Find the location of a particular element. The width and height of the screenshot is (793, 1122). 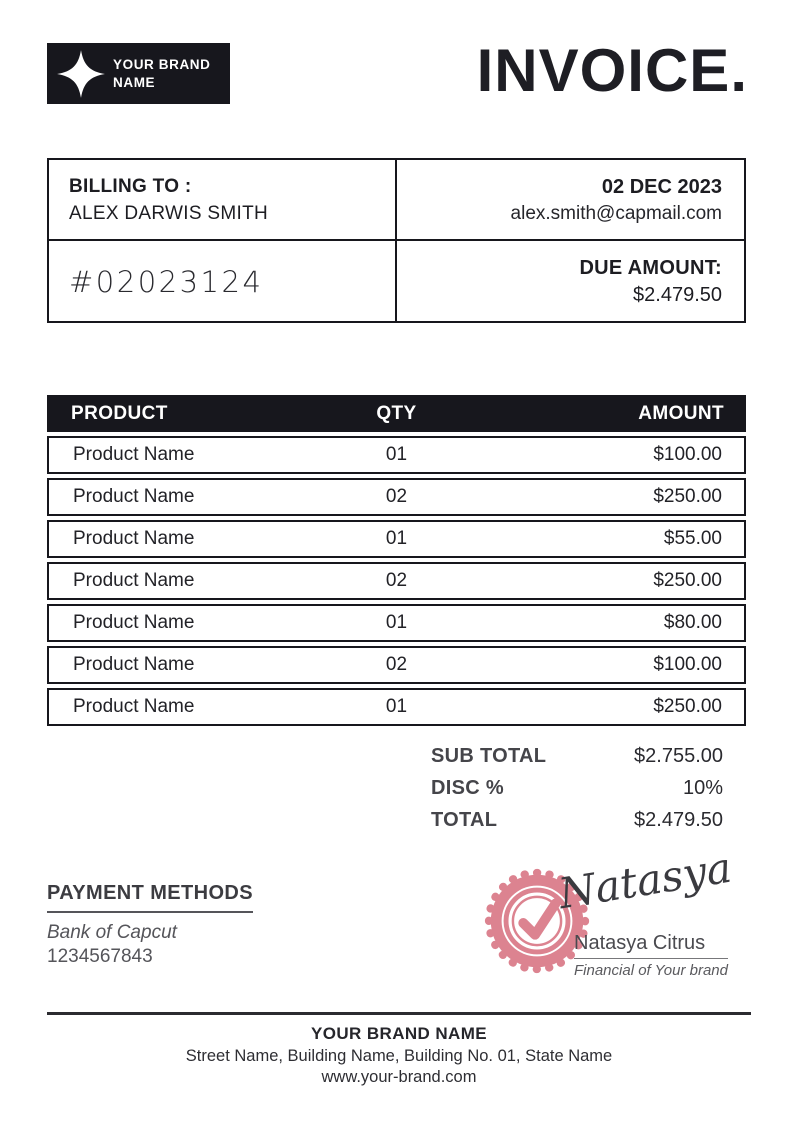

cell-amount: $80.00 is located at coordinates (692, 622).